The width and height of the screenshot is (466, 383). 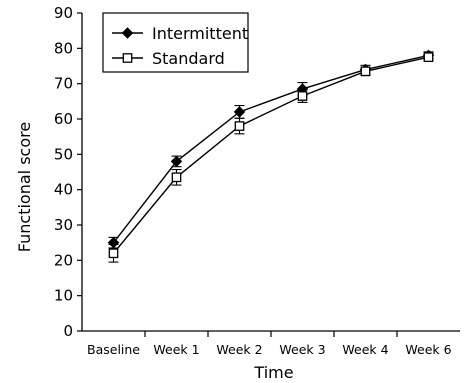 I want to click on y-tick-label: 0, so click(x=68, y=331).